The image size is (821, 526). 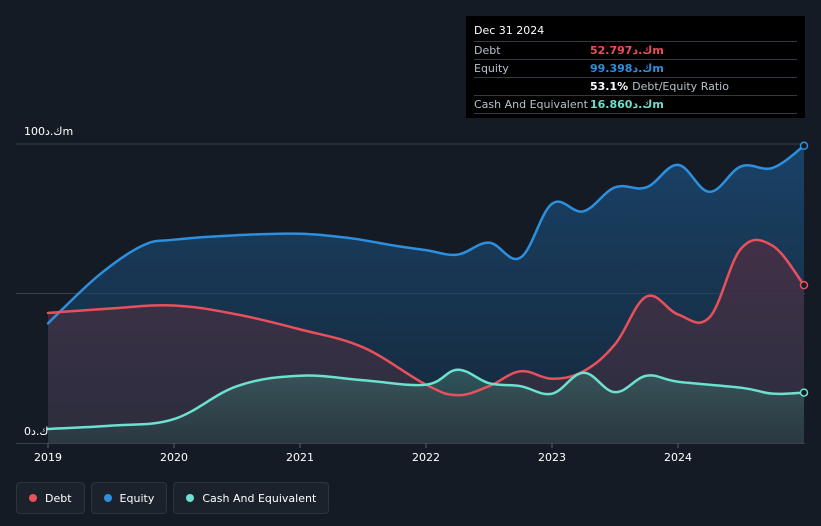 I want to click on legend-debt-label: Debt, so click(x=58, y=498).